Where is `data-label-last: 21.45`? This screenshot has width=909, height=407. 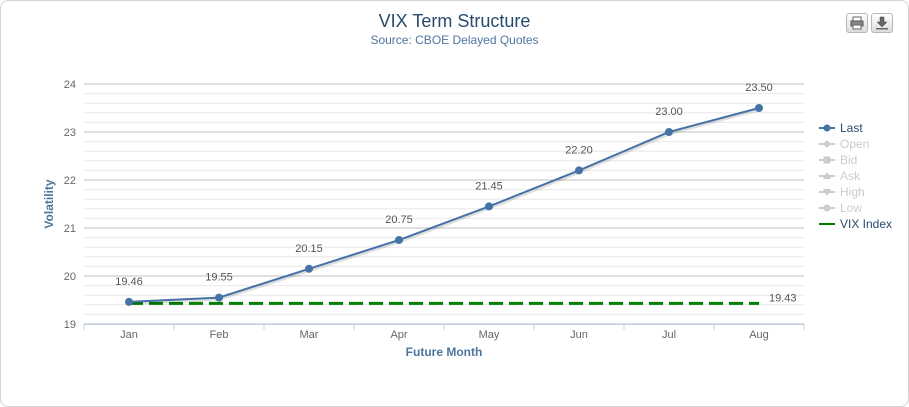 data-label-last: 21.45 is located at coordinates (489, 186).